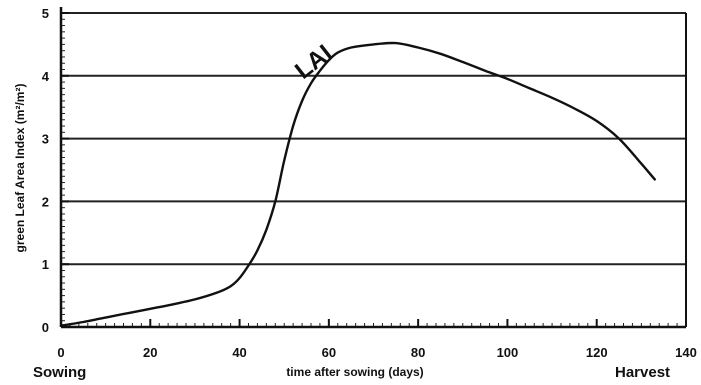 The image size is (701, 385). What do you see at coordinates (45, 264) in the screenshot?
I see `y-tick-label-1: 1` at bounding box center [45, 264].